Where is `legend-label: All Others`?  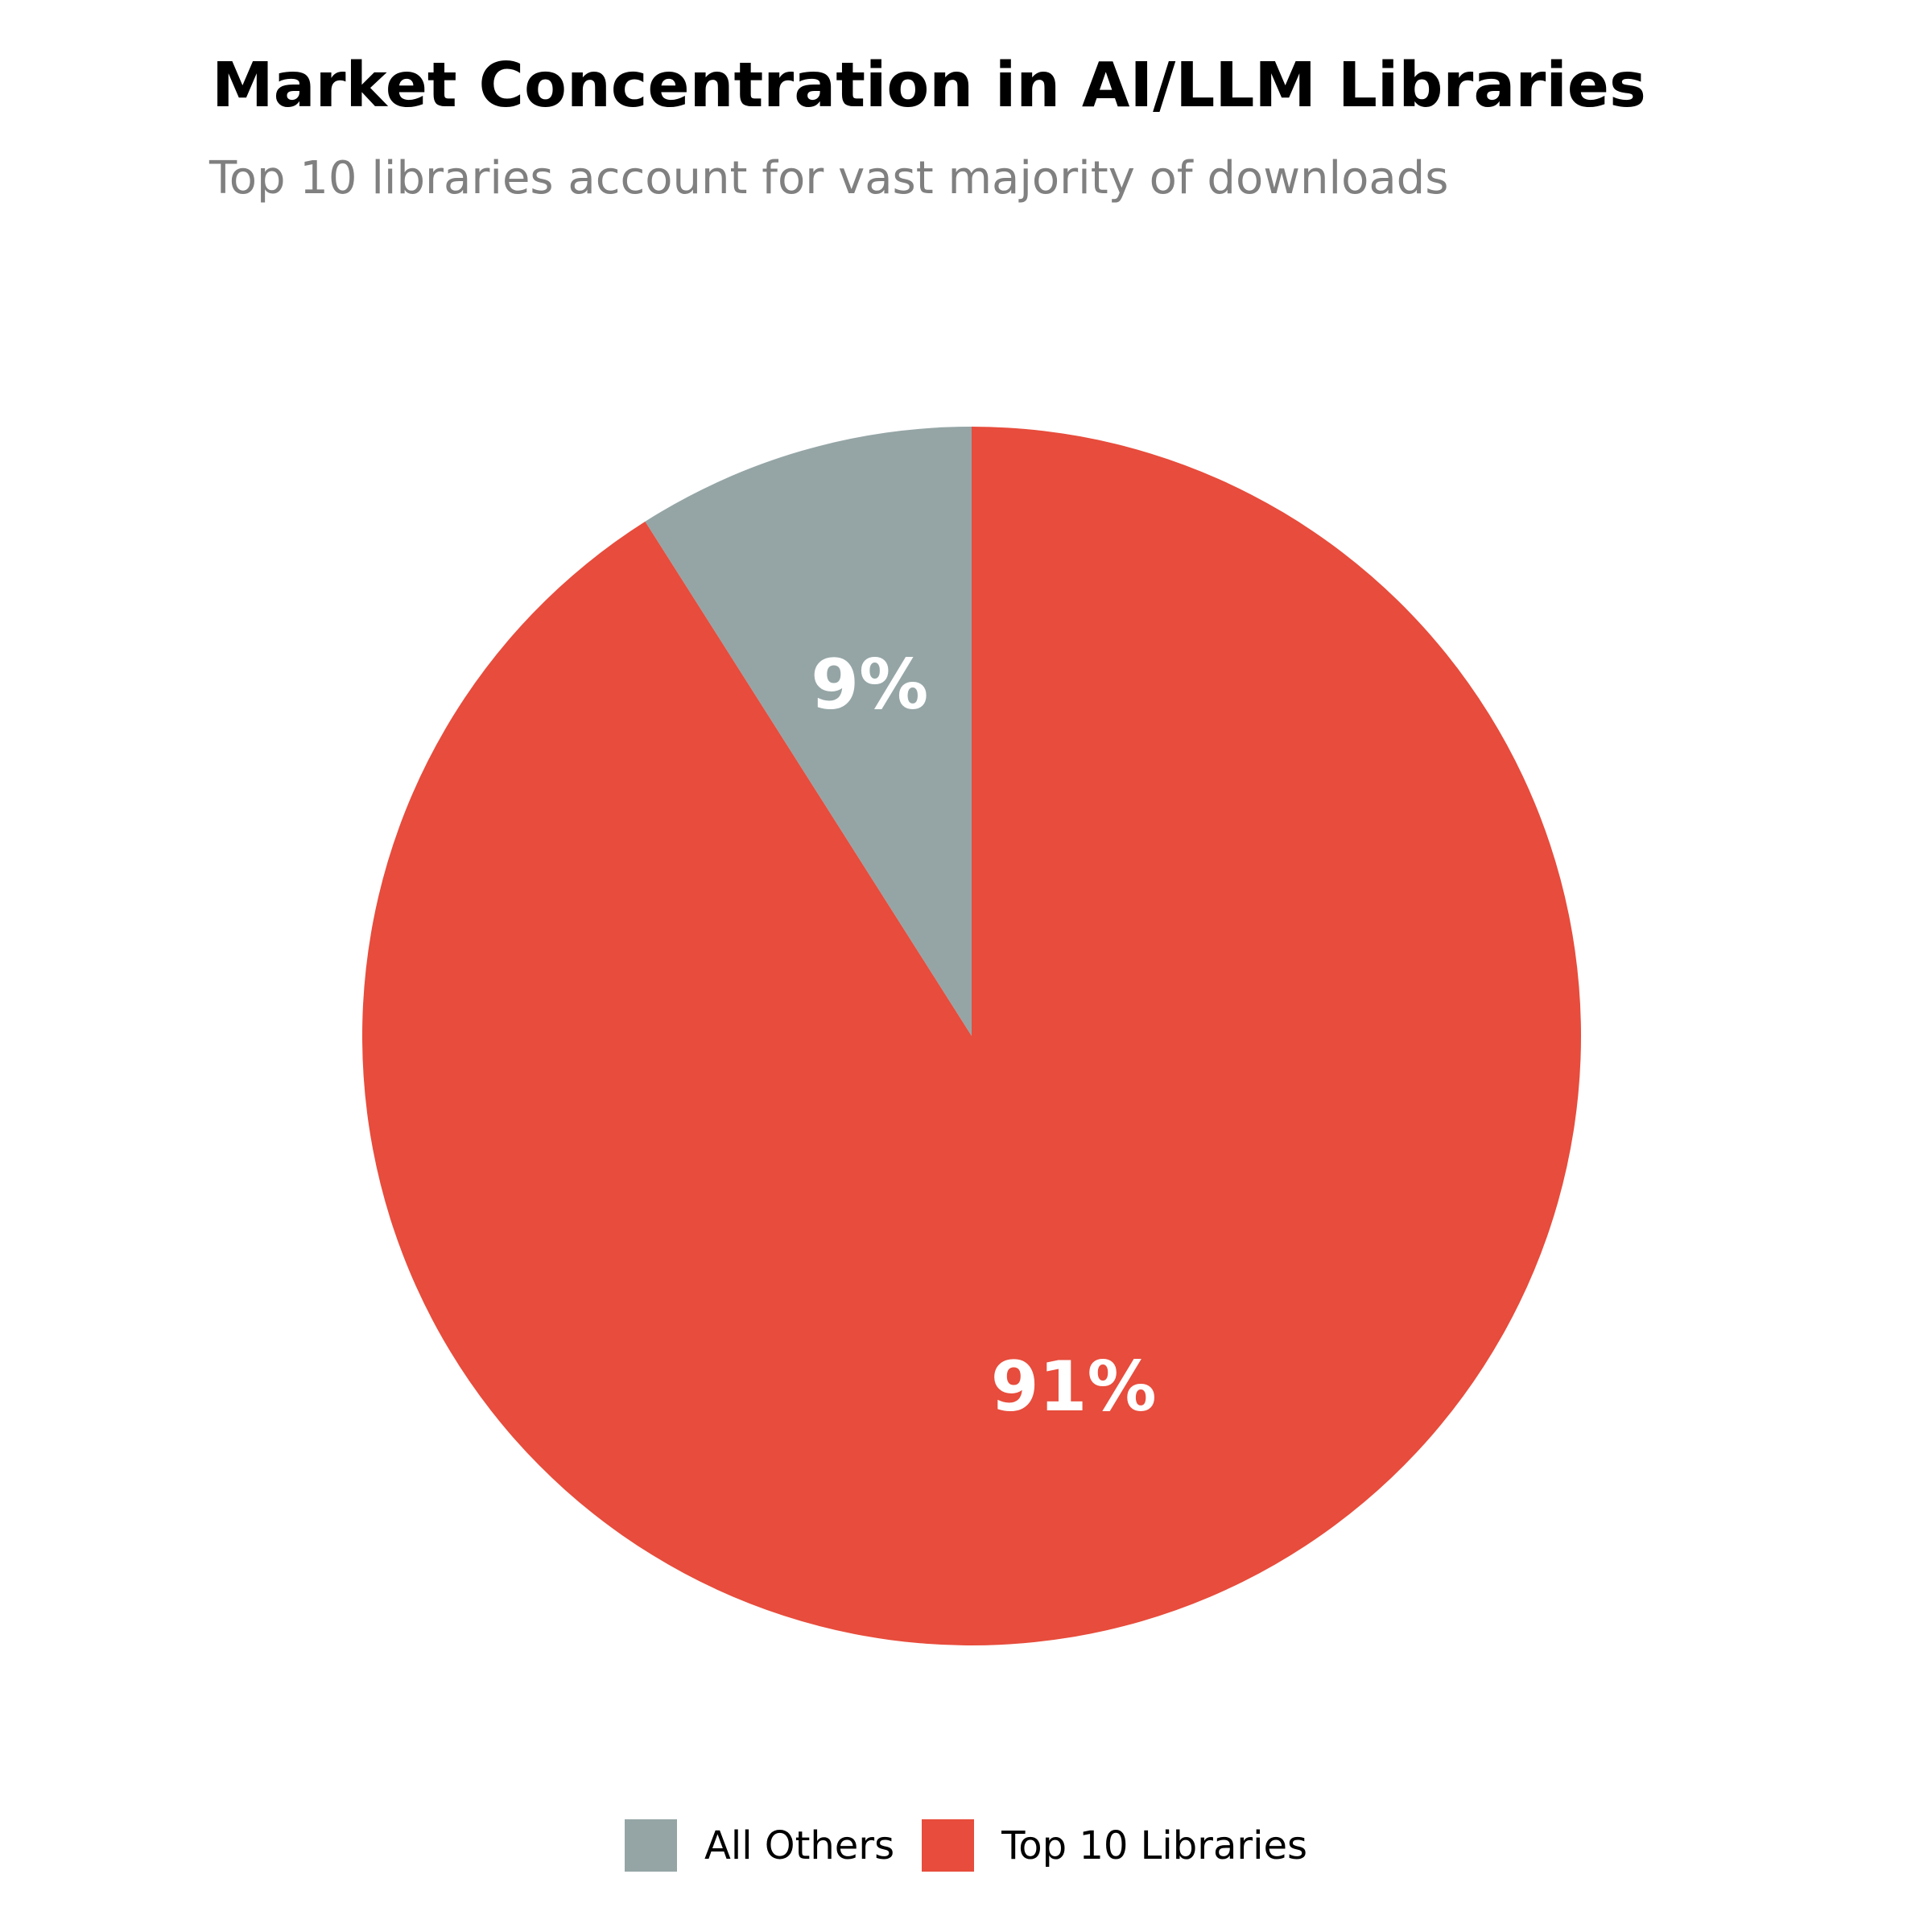 legend-label: All Others is located at coordinates (799, 1846).